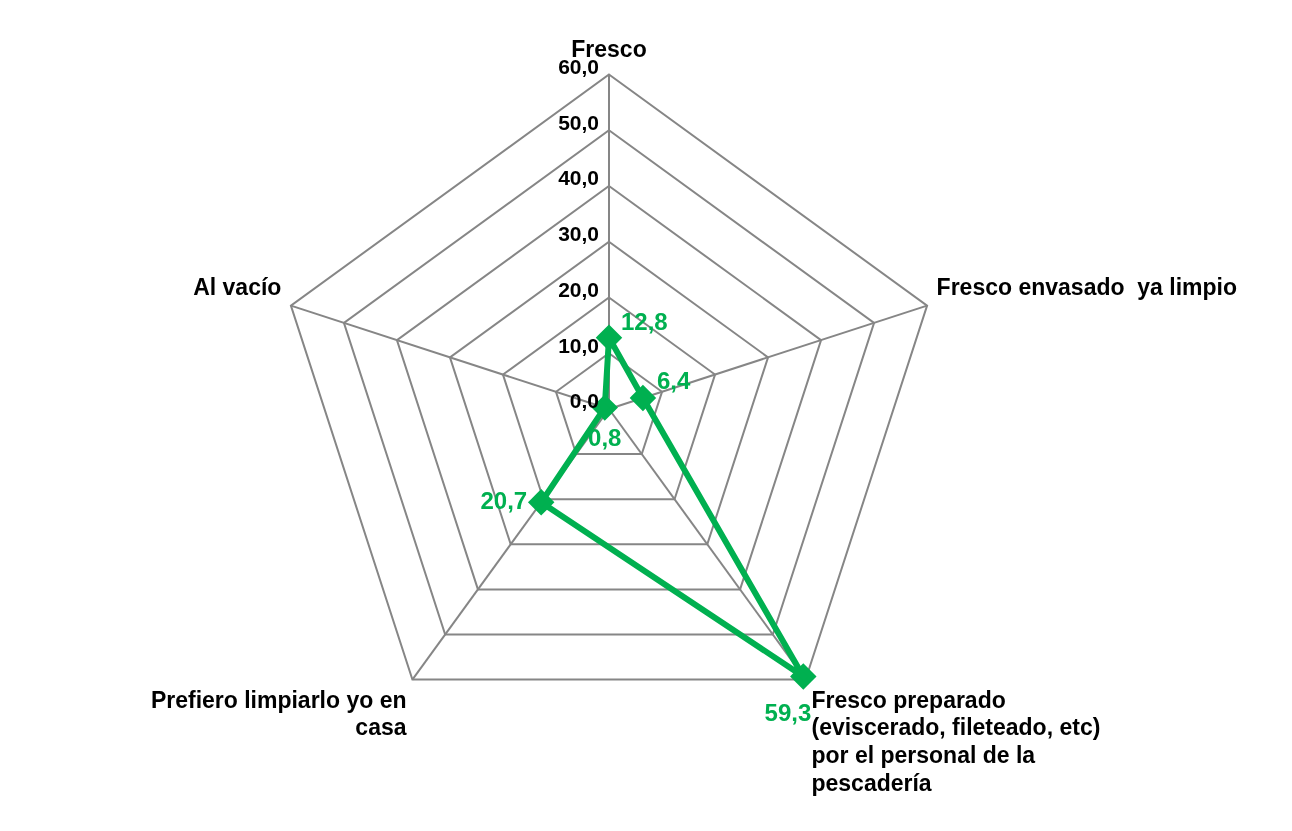 The image size is (1292, 831). Describe the element at coordinates (673, 380) in the screenshot. I see `data-label: 6,4` at that location.